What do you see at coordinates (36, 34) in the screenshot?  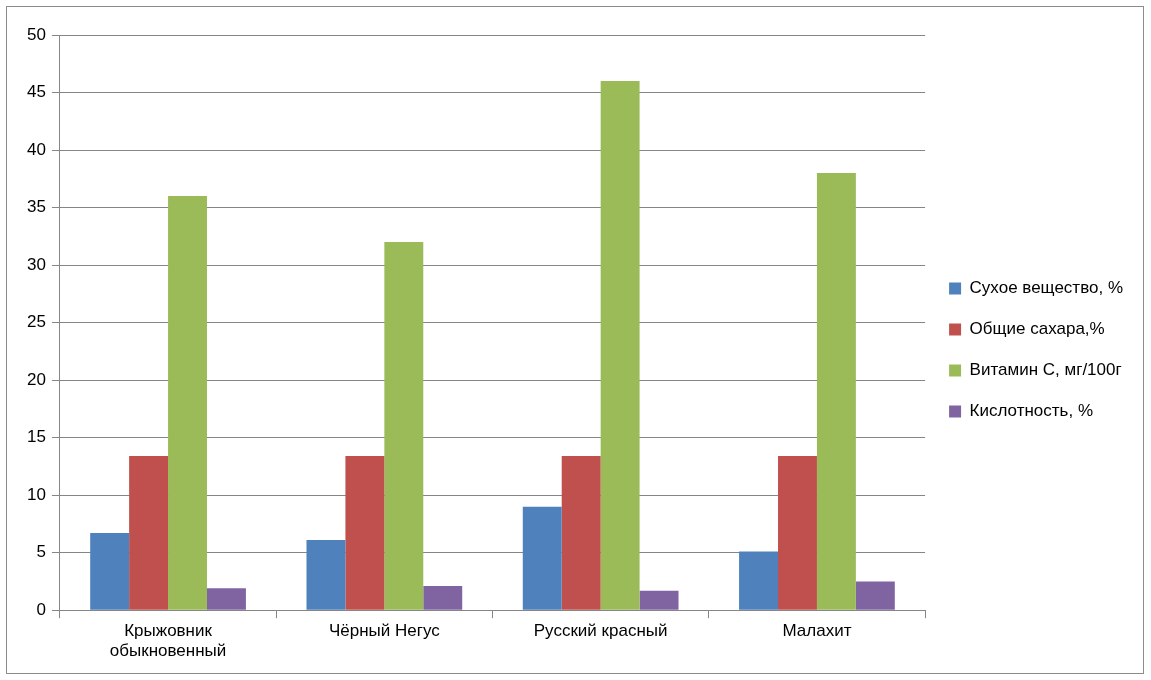 I see `y-tick-label: 50` at bounding box center [36, 34].